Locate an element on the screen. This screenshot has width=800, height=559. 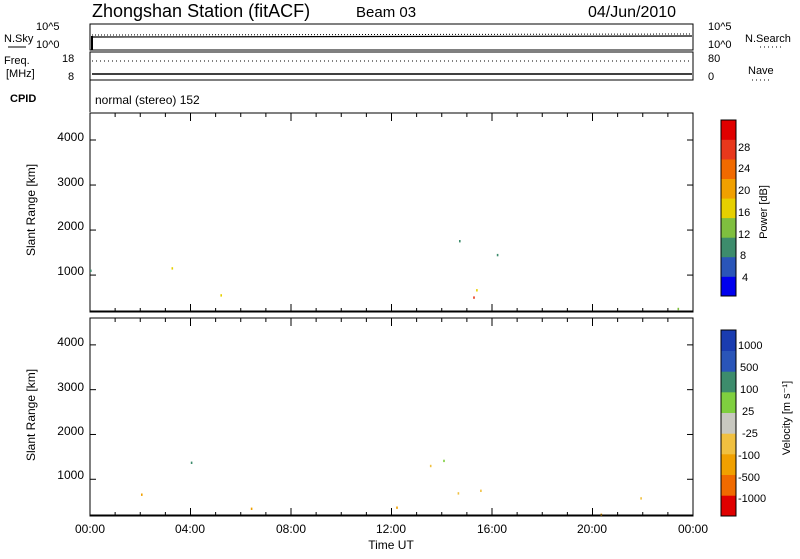
velocity-cb-tick-100: 100 is located at coordinates (749, 390).